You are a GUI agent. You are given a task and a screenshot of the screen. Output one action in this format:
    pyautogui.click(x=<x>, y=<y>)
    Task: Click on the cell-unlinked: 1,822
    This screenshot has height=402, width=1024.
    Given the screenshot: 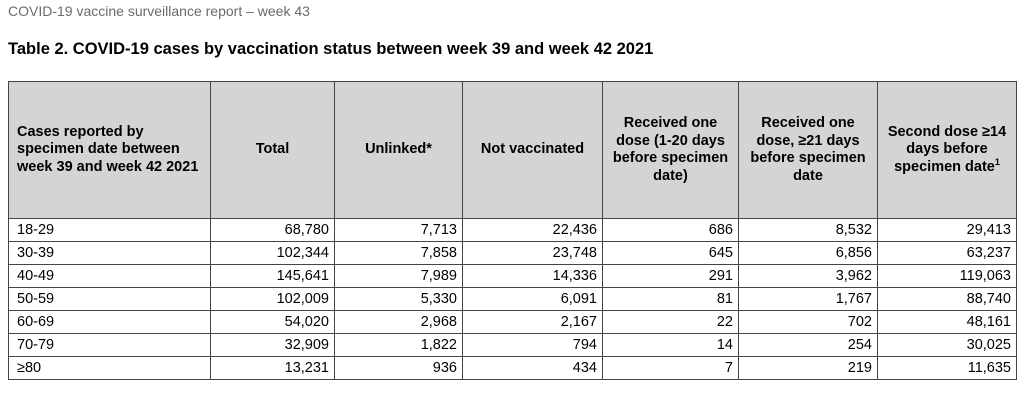 What is the action you would take?
    pyautogui.click(x=398, y=345)
    